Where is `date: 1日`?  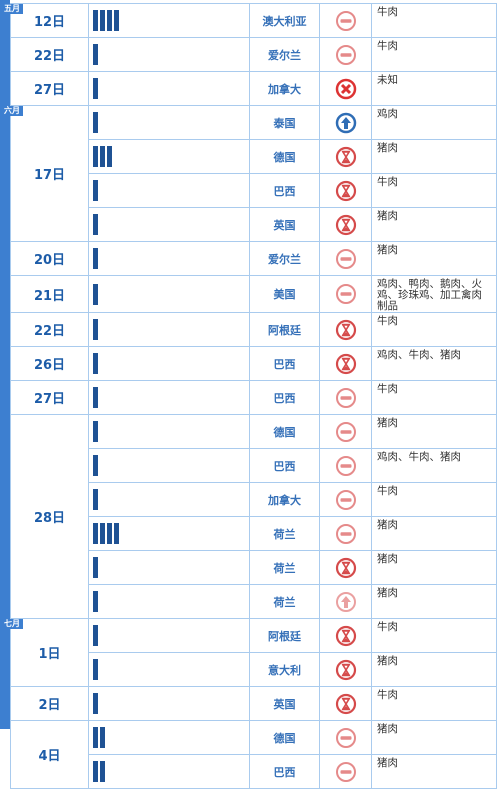 date: 1日 is located at coordinates (49, 654).